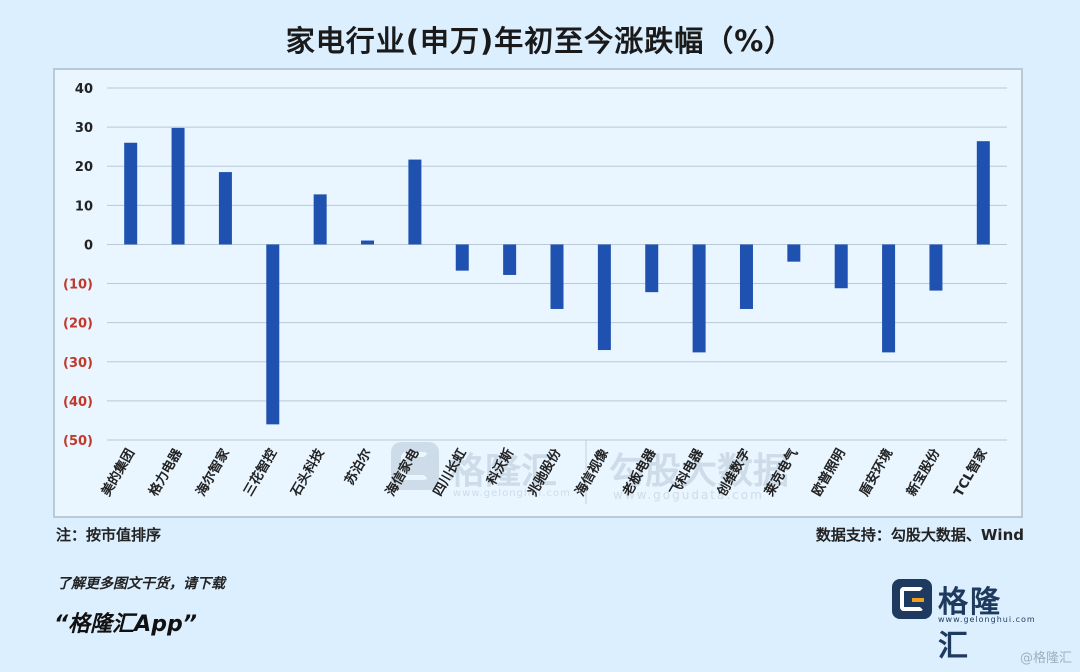 This screenshot has width=1080, height=672. Describe the element at coordinates (84, 206) in the screenshot. I see `y-tick-label: 10` at that location.